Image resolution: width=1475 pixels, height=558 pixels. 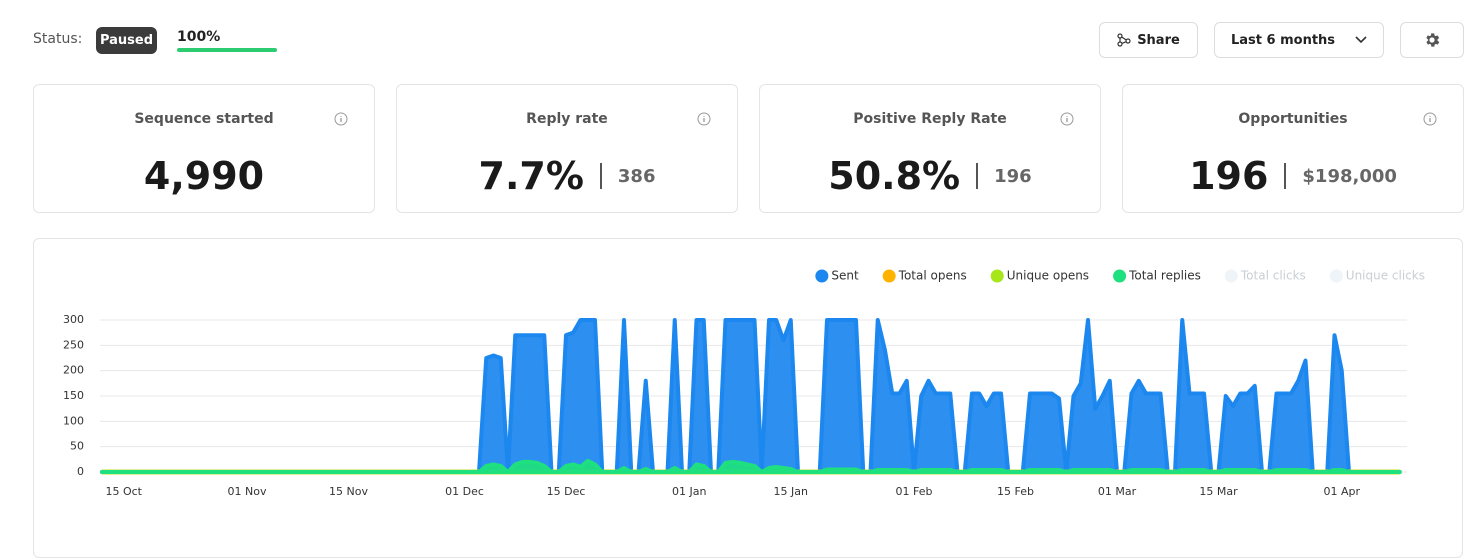 I want to click on legend-item: Total opens, so click(x=924, y=276).